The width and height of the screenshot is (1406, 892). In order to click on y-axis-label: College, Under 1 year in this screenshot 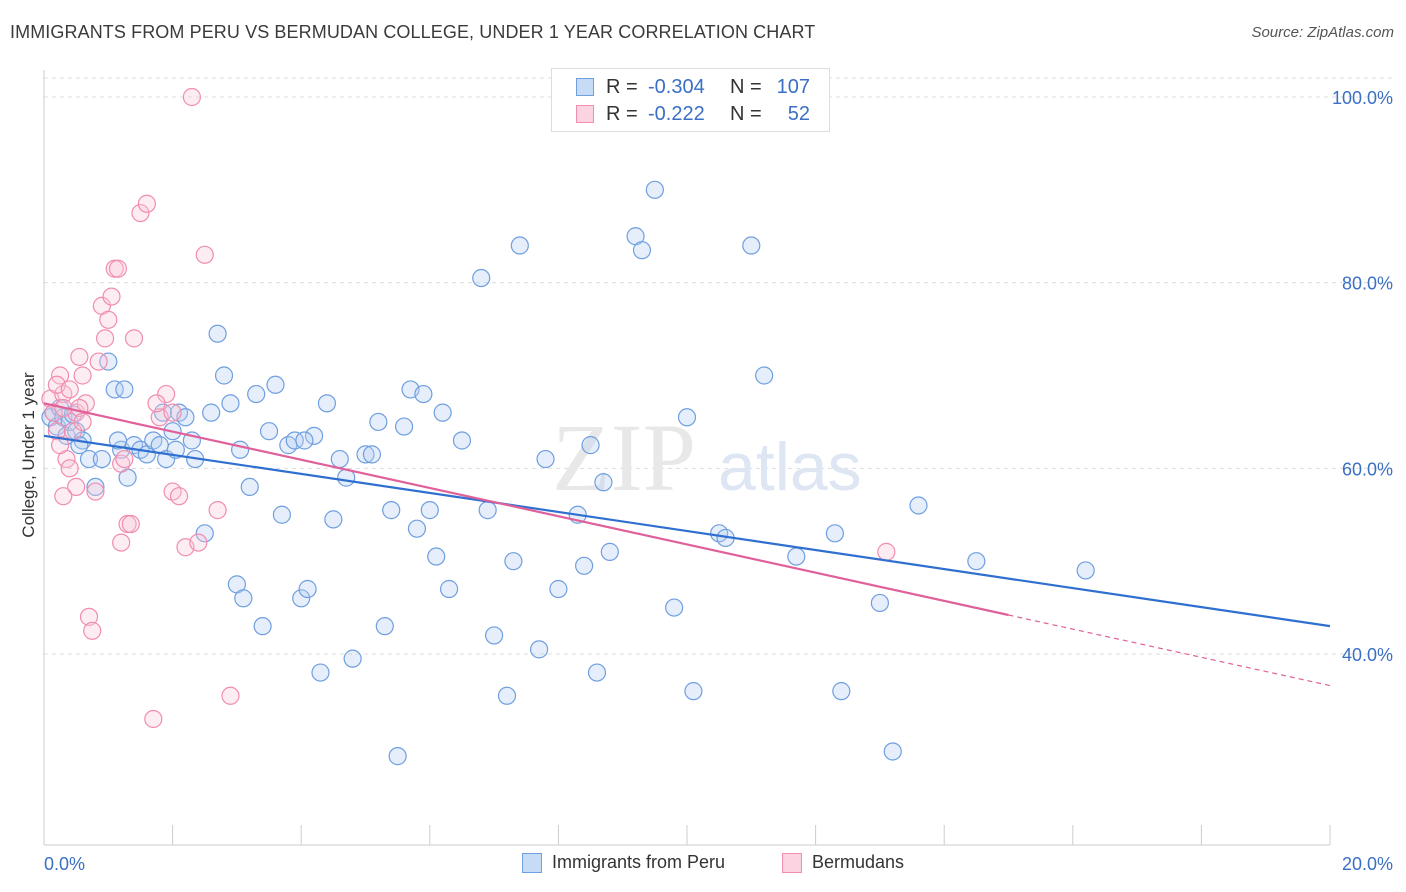, I will do `click(28, 455)`.